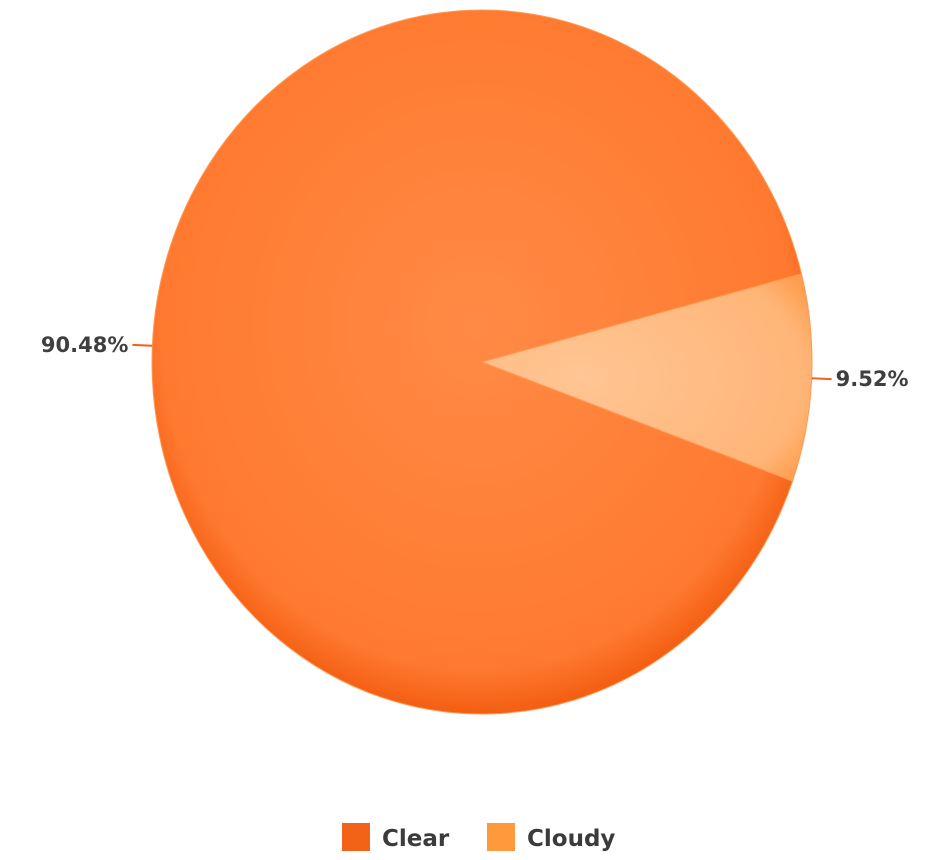 Image resolution: width=935 pixels, height=860 pixels. Describe the element at coordinates (356, 837) in the screenshot. I see `legend-swatch-clear` at that location.